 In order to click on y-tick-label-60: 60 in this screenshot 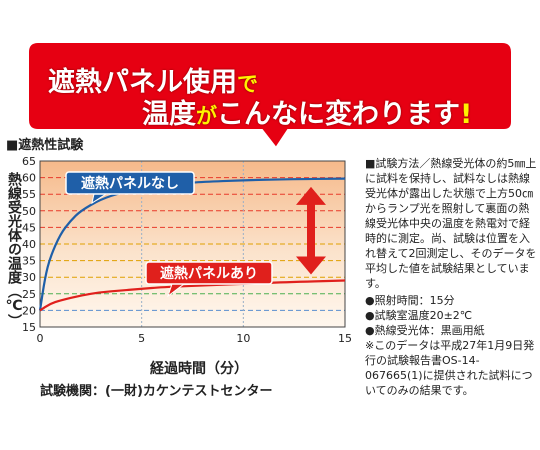, I will do `click(29, 178)`.